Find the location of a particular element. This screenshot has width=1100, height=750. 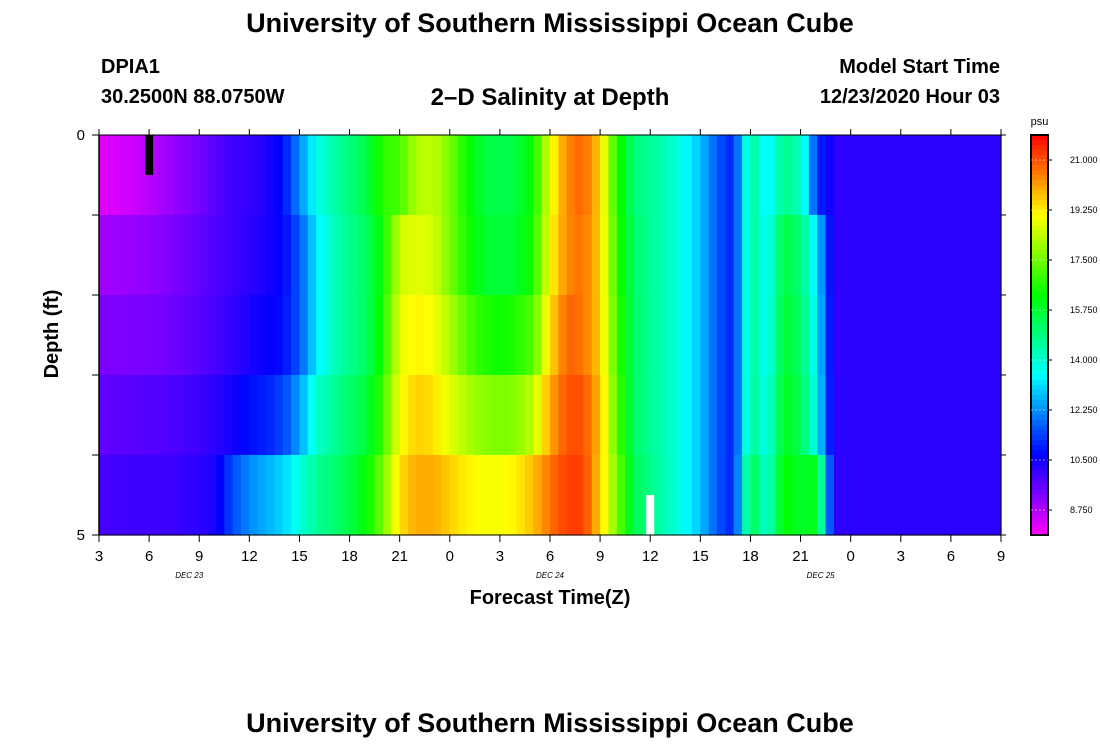

x-date-label: DEC 23 is located at coordinates (189, 575).